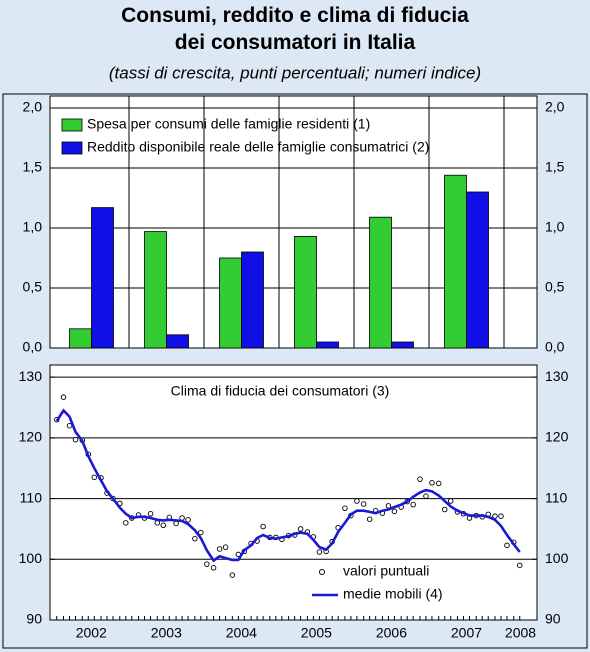 This screenshot has width=590, height=652. What do you see at coordinates (91, 633) in the screenshot?
I see `x-tick-label: 2002` at bounding box center [91, 633].